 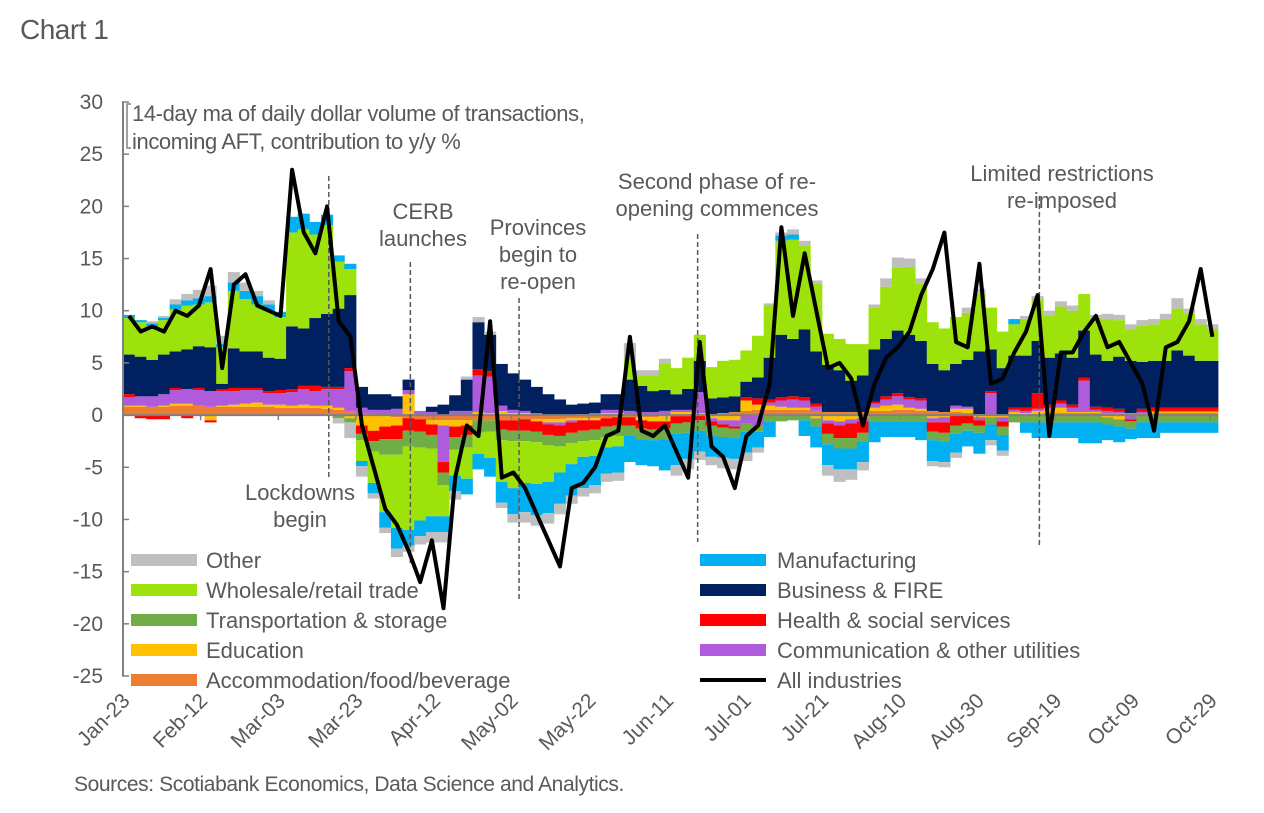 I want to click on x-tick-label: Sep-19, so click(x=1034, y=721).